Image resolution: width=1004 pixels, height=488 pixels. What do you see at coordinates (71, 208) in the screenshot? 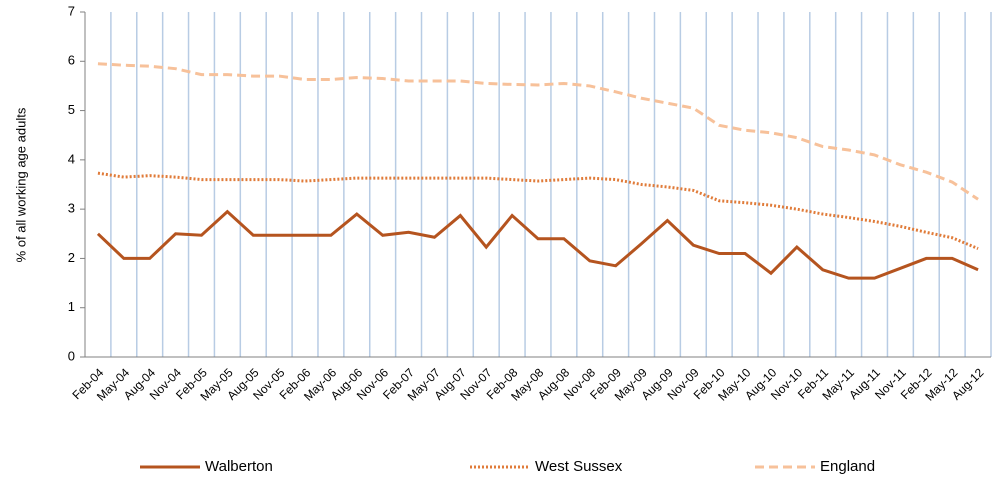
I see `y-tick-label: 3` at bounding box center [71, 208].